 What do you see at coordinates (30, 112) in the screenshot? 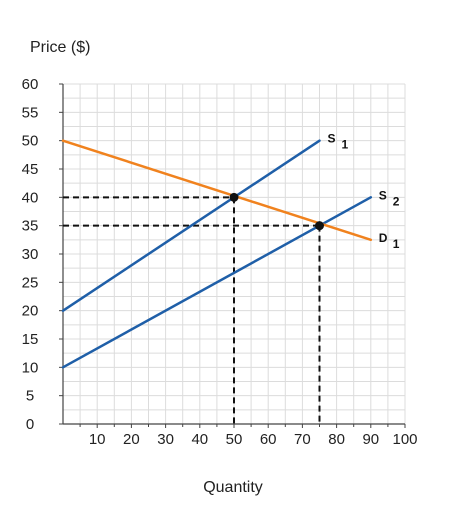
I see `y-tick-label: 55` at bounding box center [30, 112].